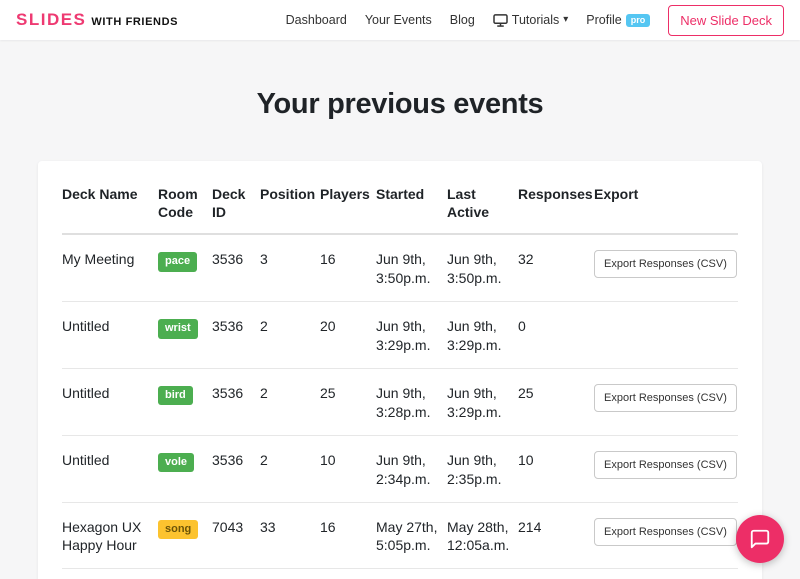 The width and height of the screenshot is (800, 579). What do you see at coordinates (51, 19) in the screenshot?
I see `logo-primary-text: SLIDES` at bounding box center [51, 19].